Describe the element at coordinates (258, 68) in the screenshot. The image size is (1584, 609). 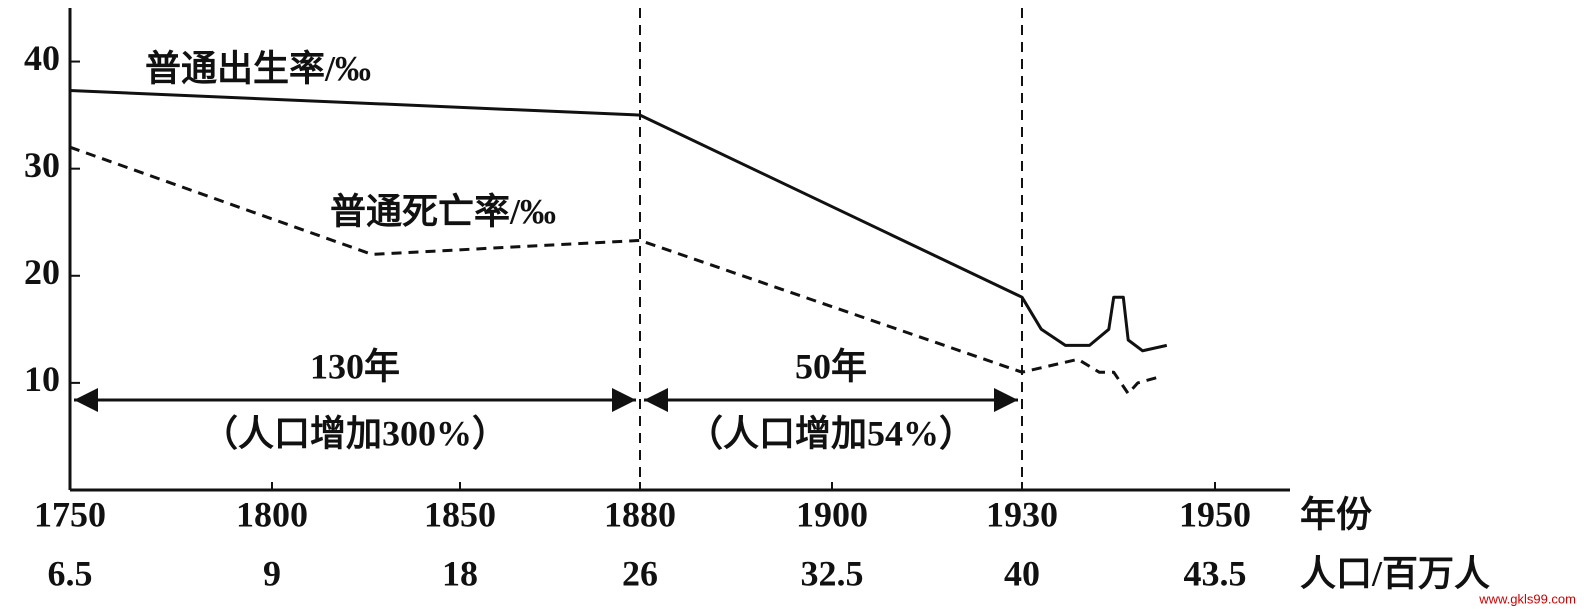
I see `series-label: 普通出生率/‰` at that location.